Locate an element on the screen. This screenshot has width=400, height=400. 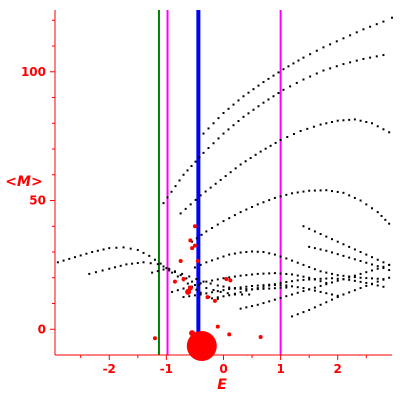
y-tick-label: 100 is located at coordinates (33, 72).